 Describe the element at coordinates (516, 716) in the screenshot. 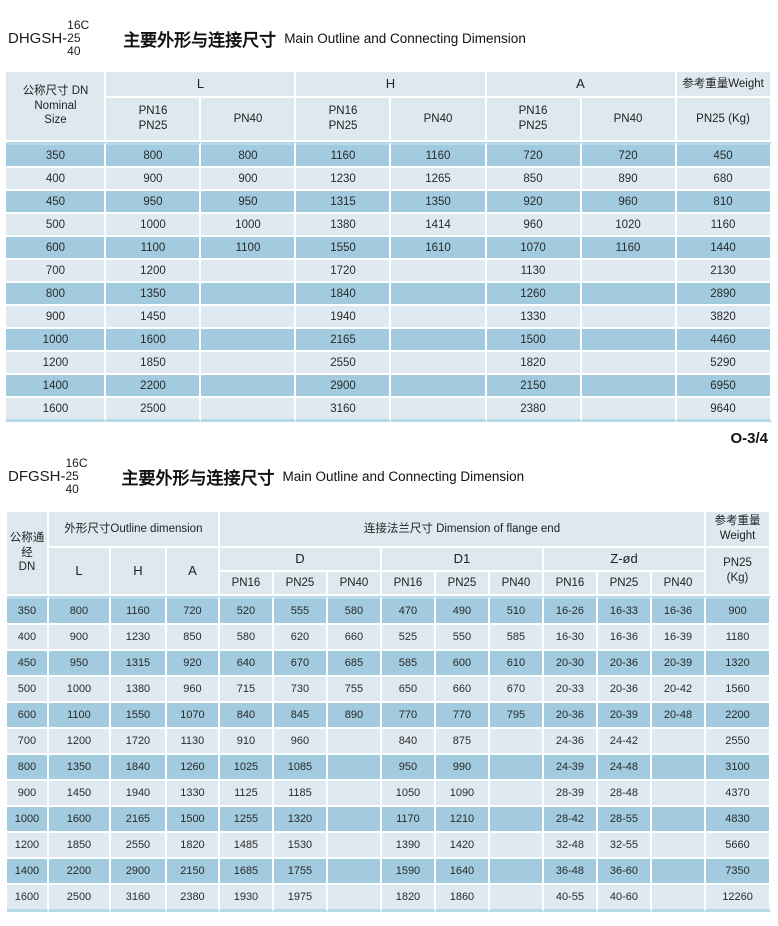

I see `table-cell: 795` at that location.